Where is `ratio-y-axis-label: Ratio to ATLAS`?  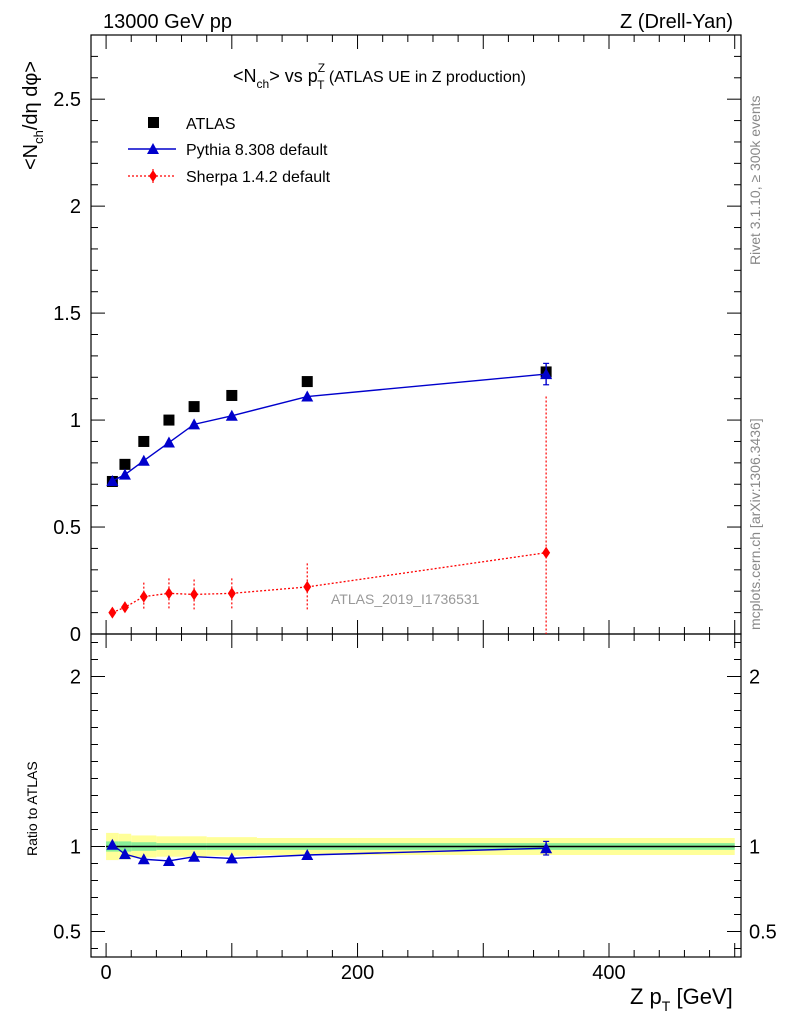
ratio-y-axis-label: Ratio to ATLAS is located at coordinates (32, 808).